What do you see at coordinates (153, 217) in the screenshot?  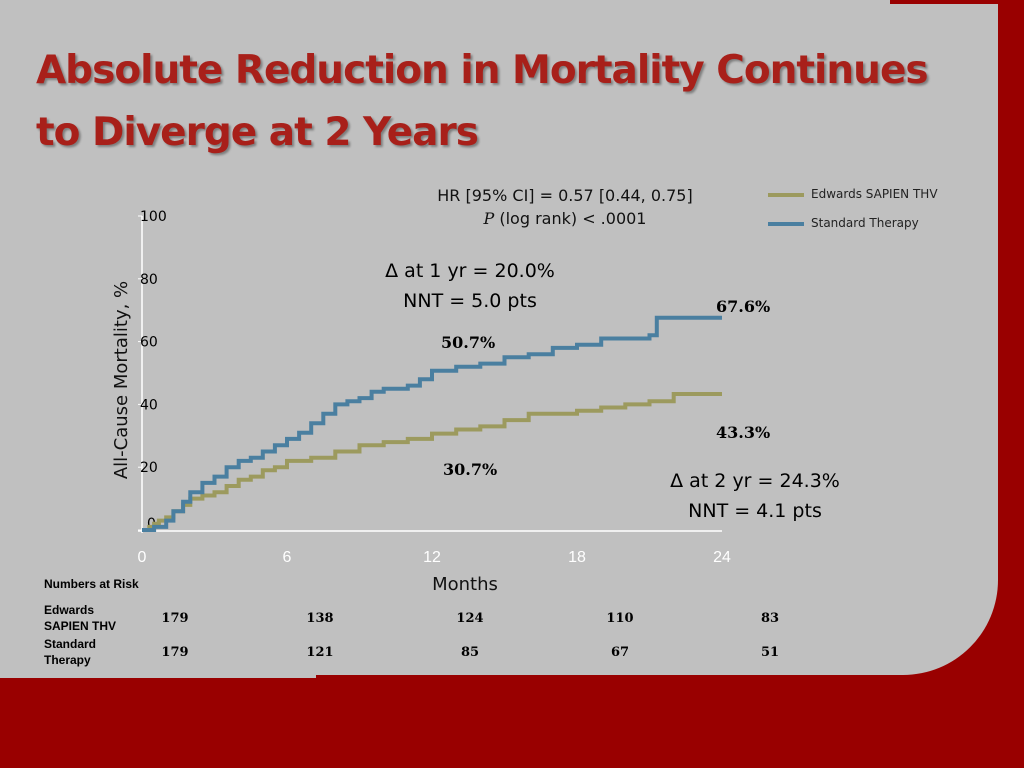 I see `y-tick-label: 100` at bounding box center [153, 217].